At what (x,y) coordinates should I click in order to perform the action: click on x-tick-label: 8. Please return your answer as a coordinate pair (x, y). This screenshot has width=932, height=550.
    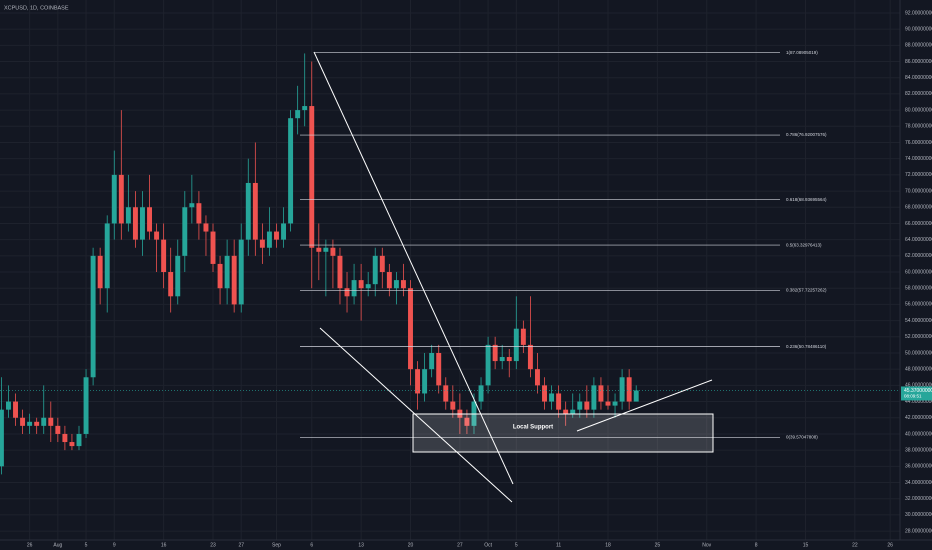
    Looking at the image, I should click on (756, 545).